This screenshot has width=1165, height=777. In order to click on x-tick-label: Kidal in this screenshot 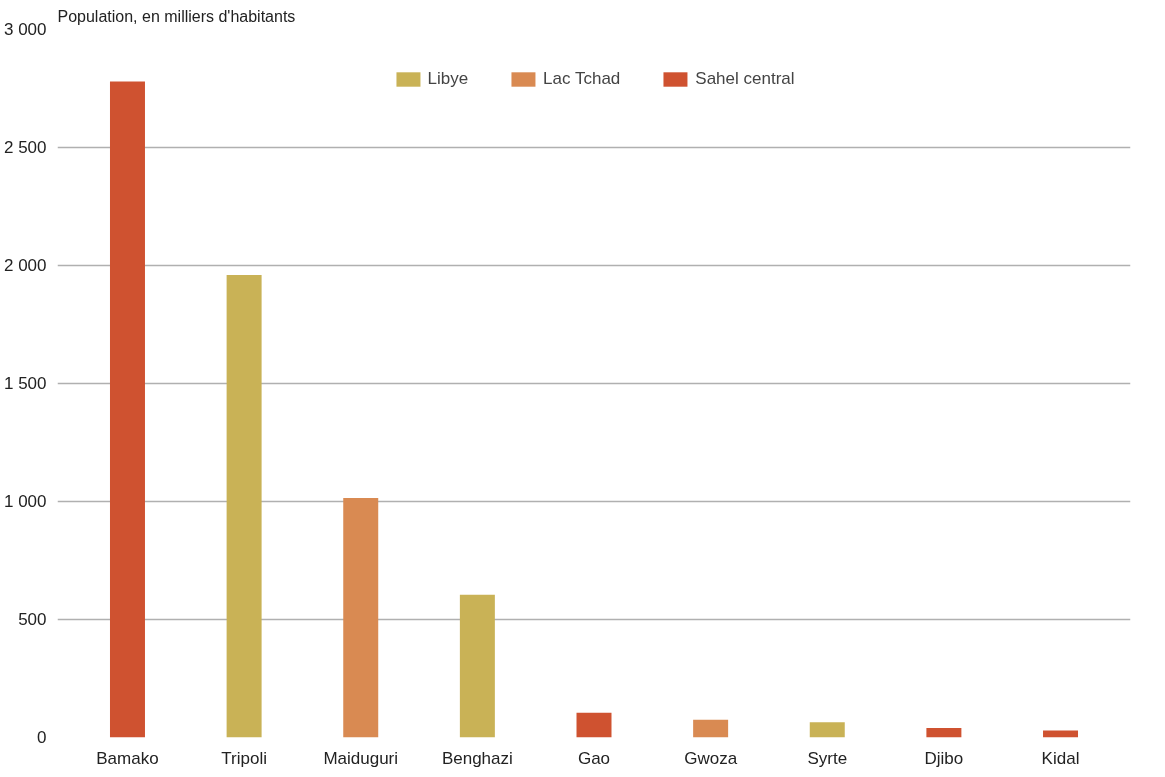, I will do `click(1060, 758)`.